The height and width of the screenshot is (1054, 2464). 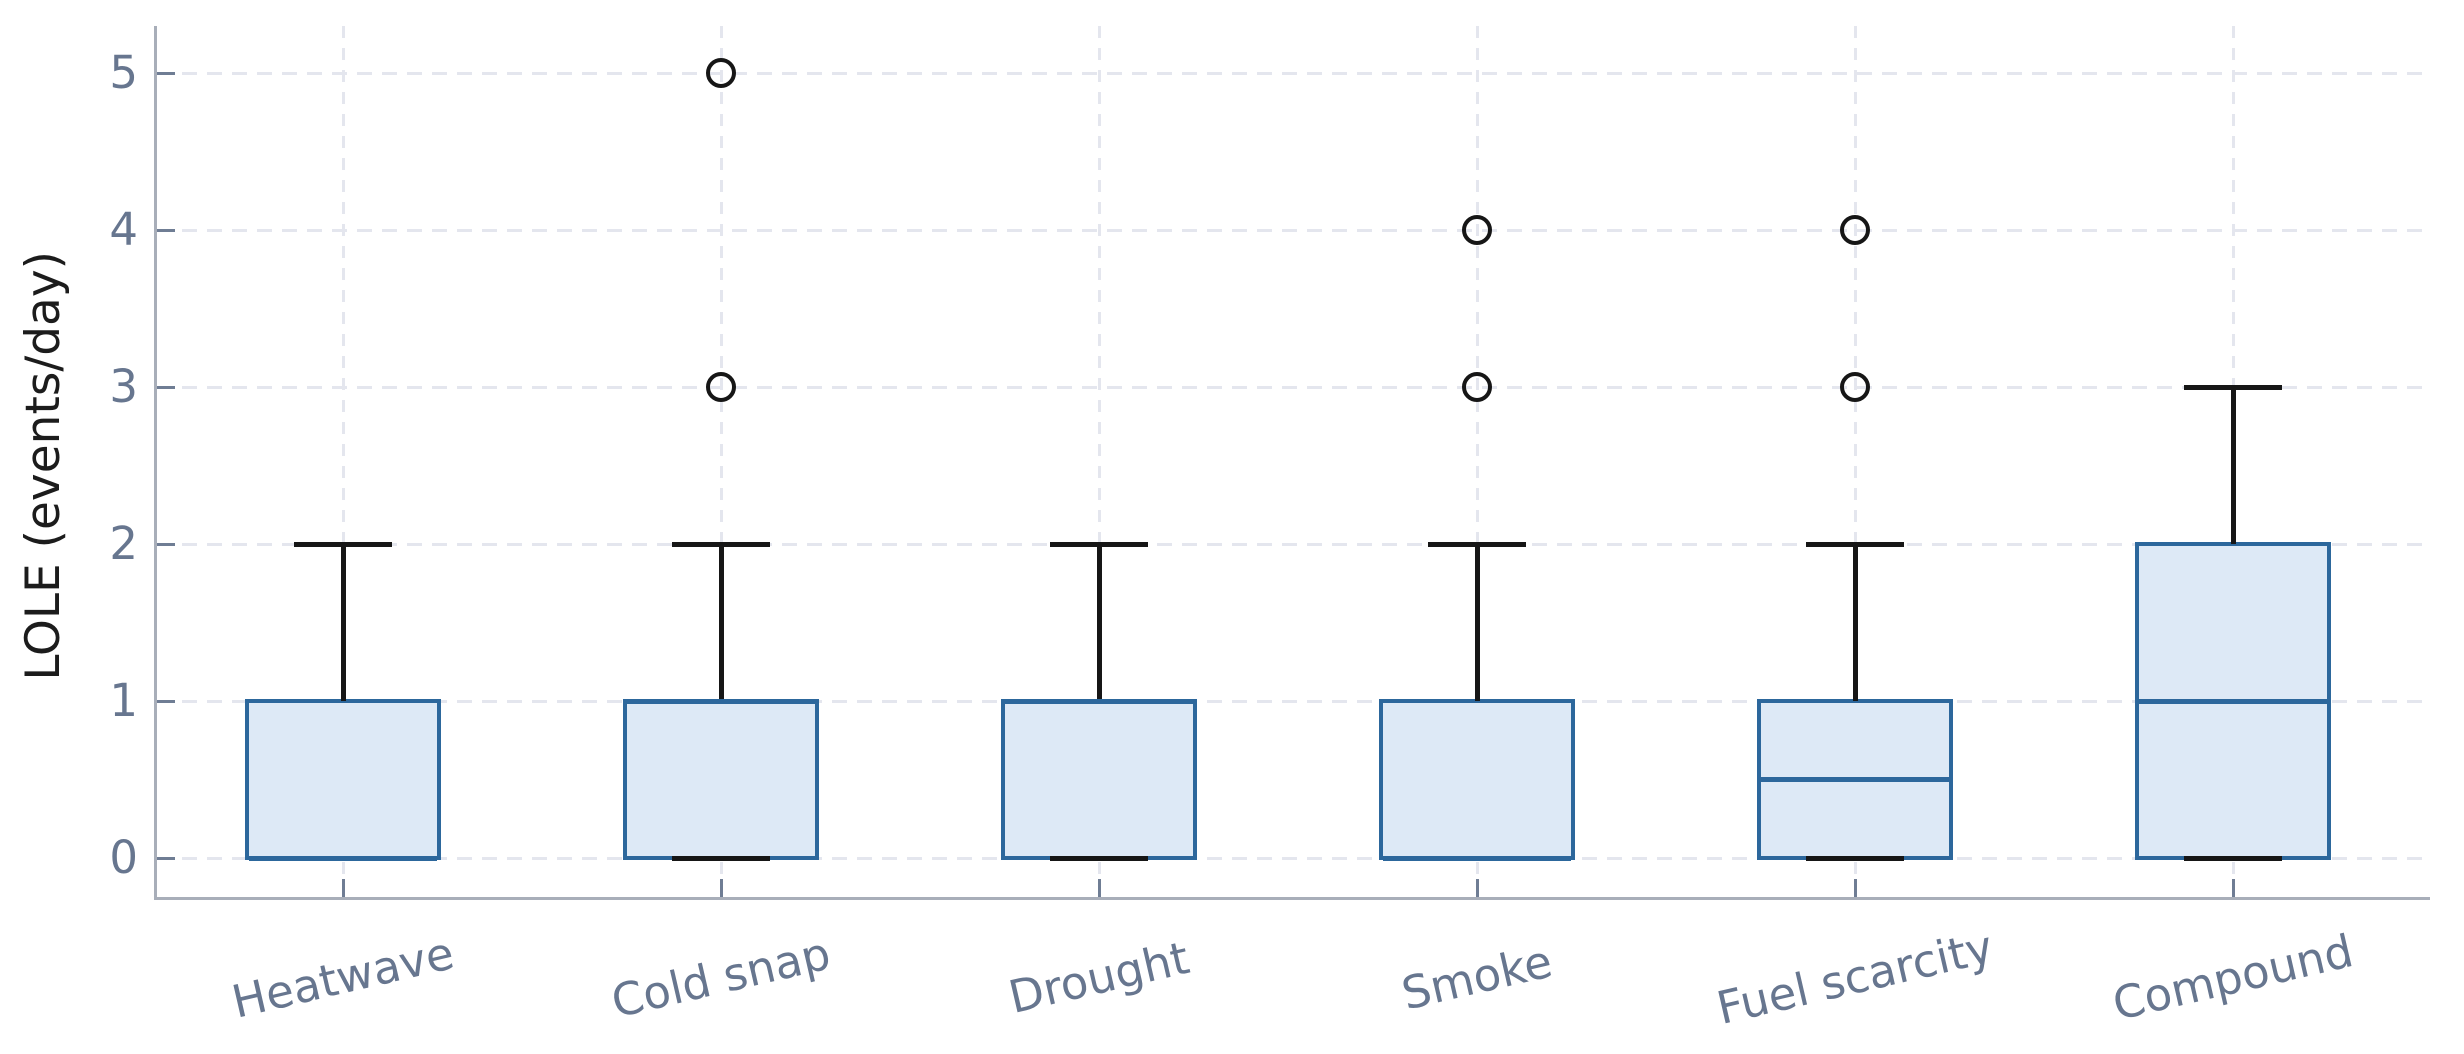 What do you see at coordinates (1855, 779) in the screenshot?
I see `median-fuel-scarcity` at bounding box center [1855, 779].